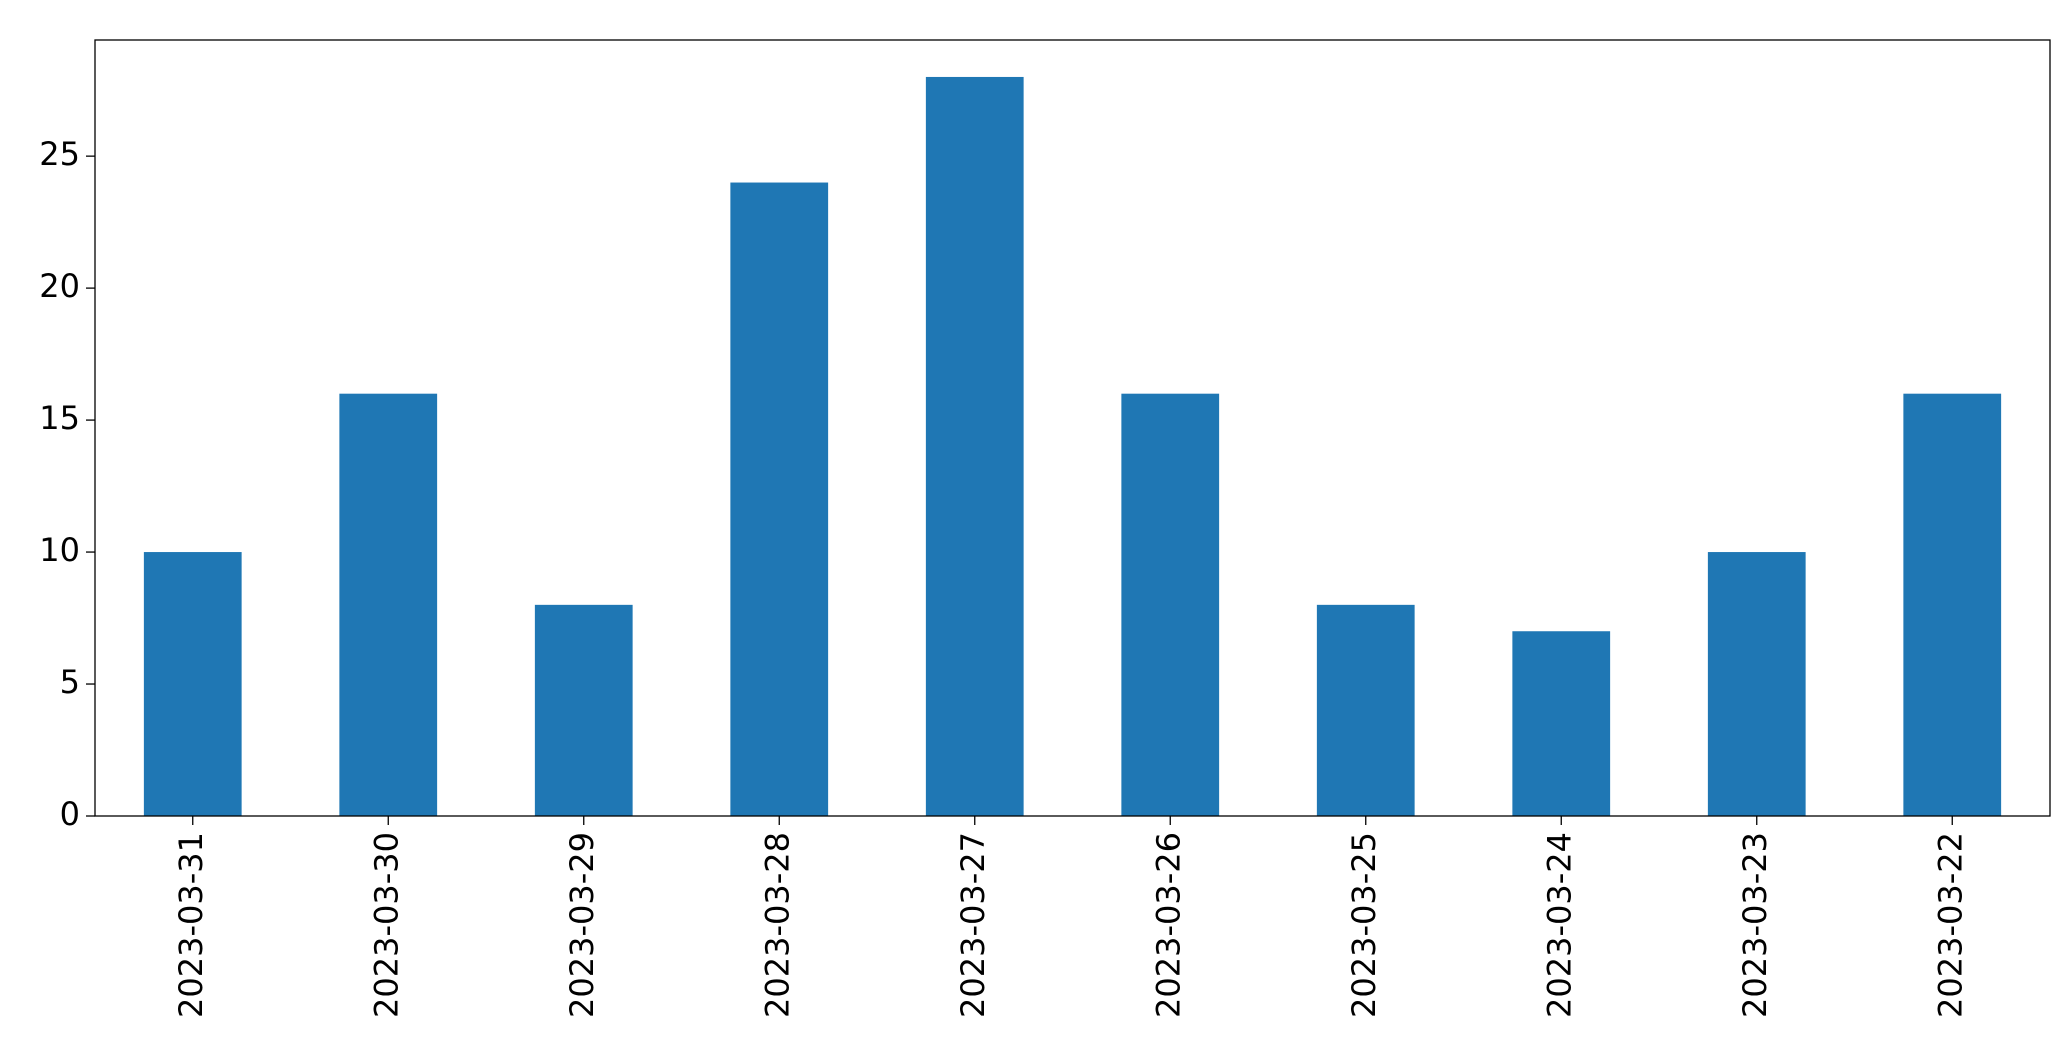 The image size is (2071, 1061). Describe the element at coordinates (1950, 925) in the screenshot. I see `x-tick-label: 2023-03-22` at that location.